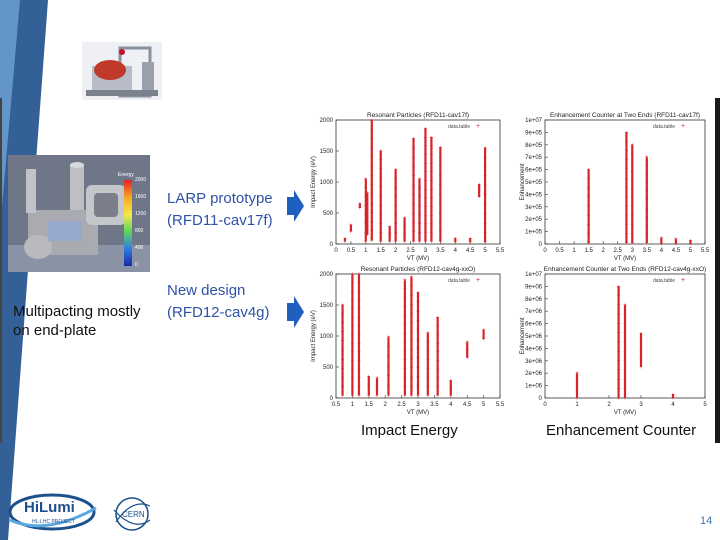 This screenshot has height=540, width=720. I want to click on hilumi-logo: HiLumi HL-LHC PROJECT, so click(52, 512).